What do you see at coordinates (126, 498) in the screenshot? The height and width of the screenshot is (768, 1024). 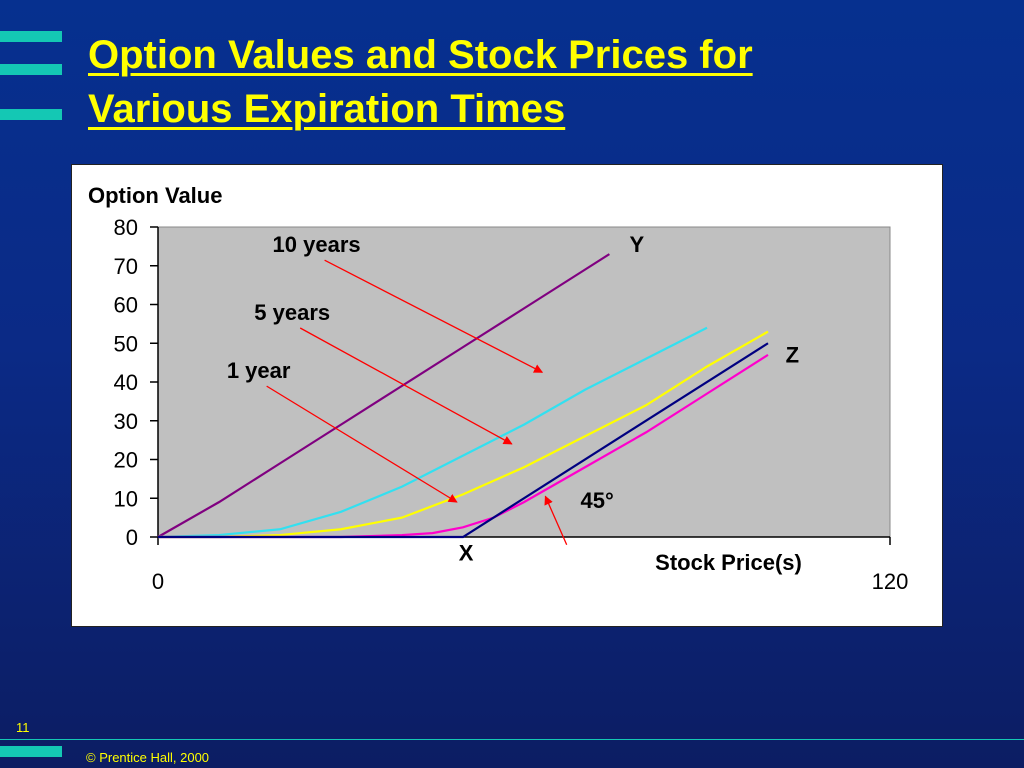 I see `y-tick-label: 10` at bounding box center [126, 498].